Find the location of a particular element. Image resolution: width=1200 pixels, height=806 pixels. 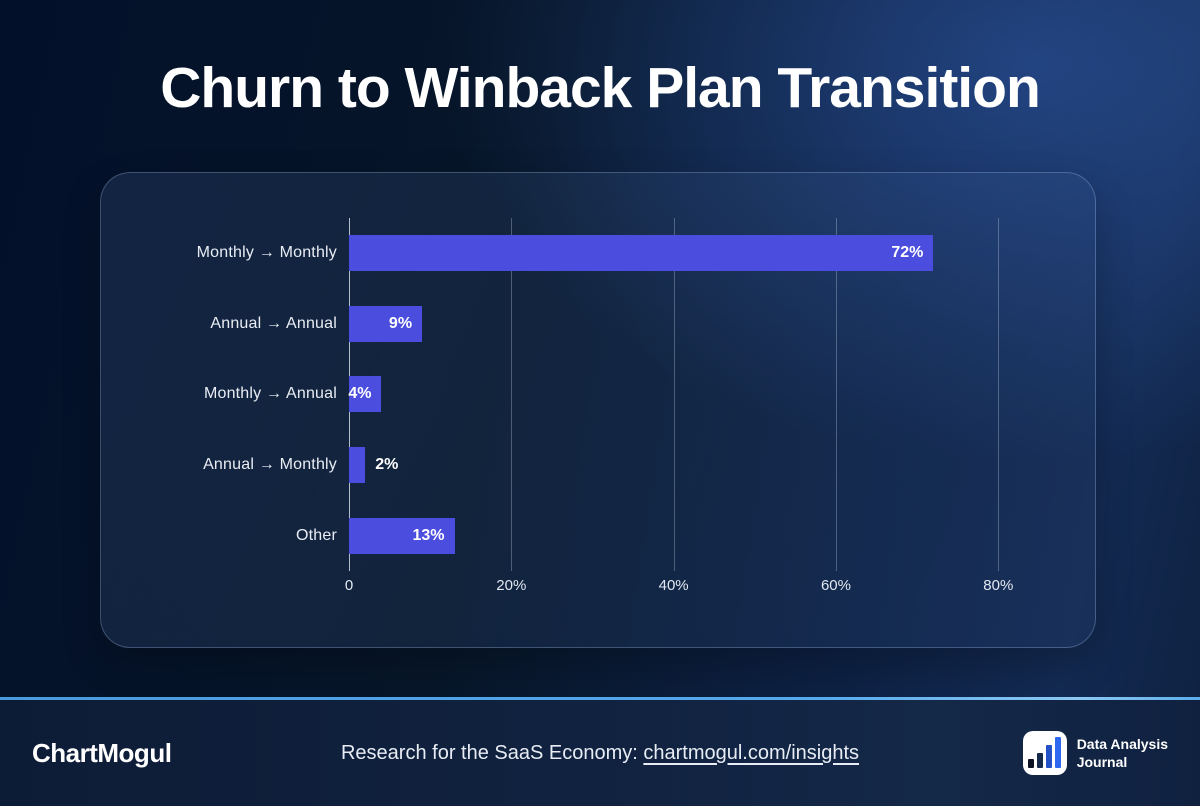

journal-branding: Data Analysis Journal is located at coordinates (1058, 753).